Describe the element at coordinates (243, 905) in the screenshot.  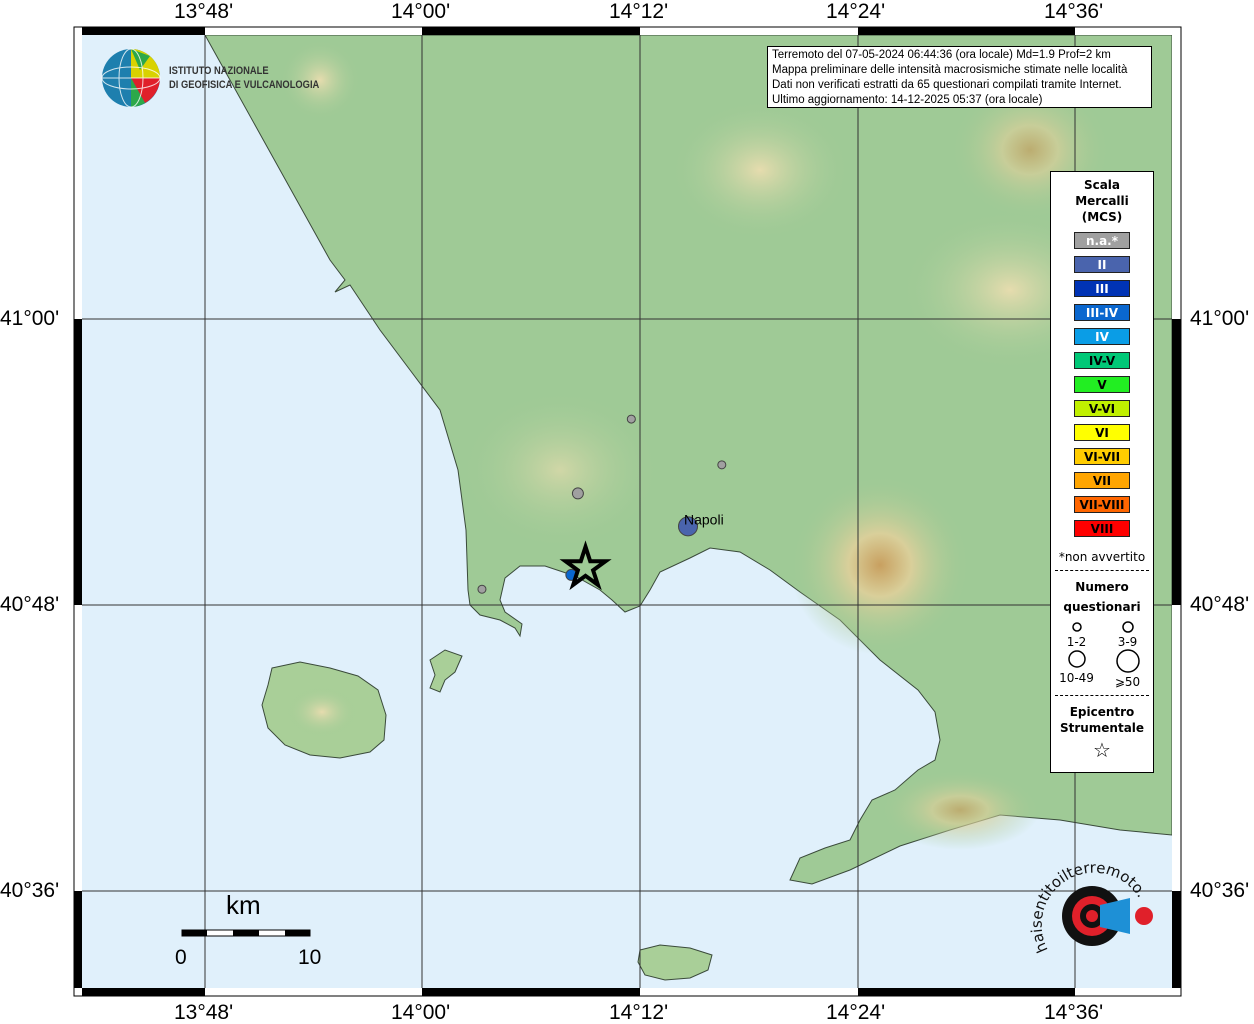
I see `scale-unit: km` at that location.